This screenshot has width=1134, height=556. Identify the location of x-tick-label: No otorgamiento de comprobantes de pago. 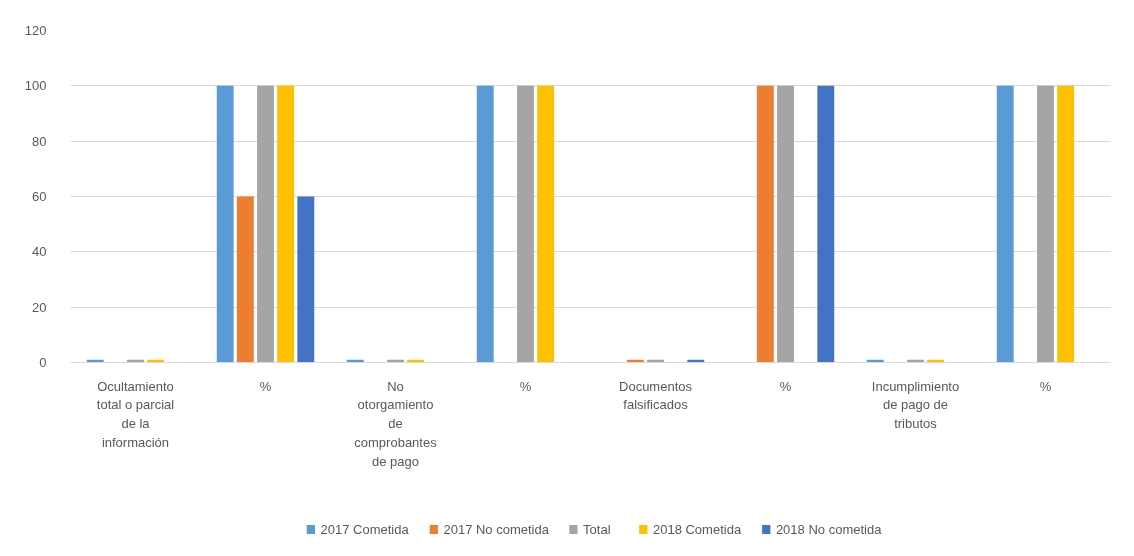
(396, 423).